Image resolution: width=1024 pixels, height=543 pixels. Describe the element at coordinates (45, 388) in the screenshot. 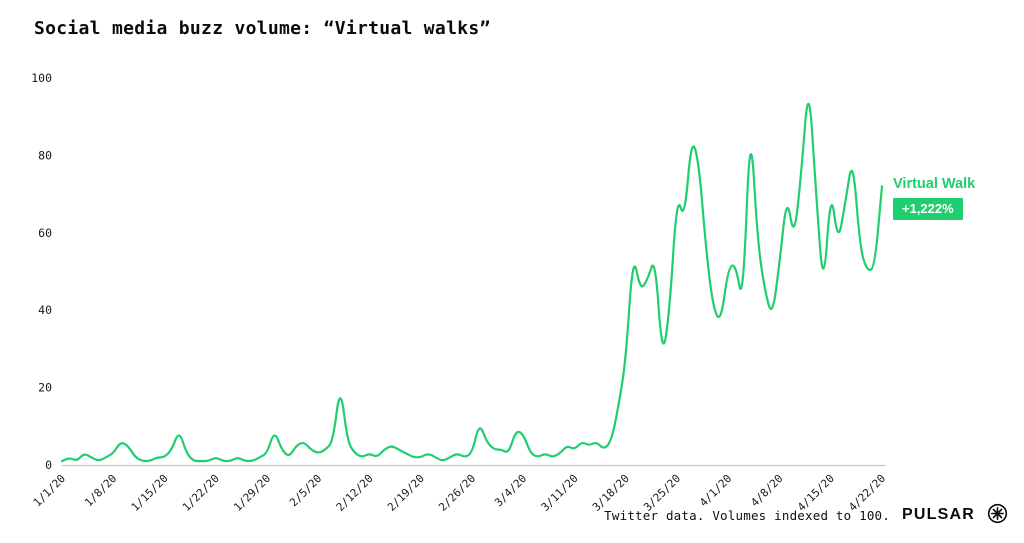

I see `y-tick-label: 20` at that location.